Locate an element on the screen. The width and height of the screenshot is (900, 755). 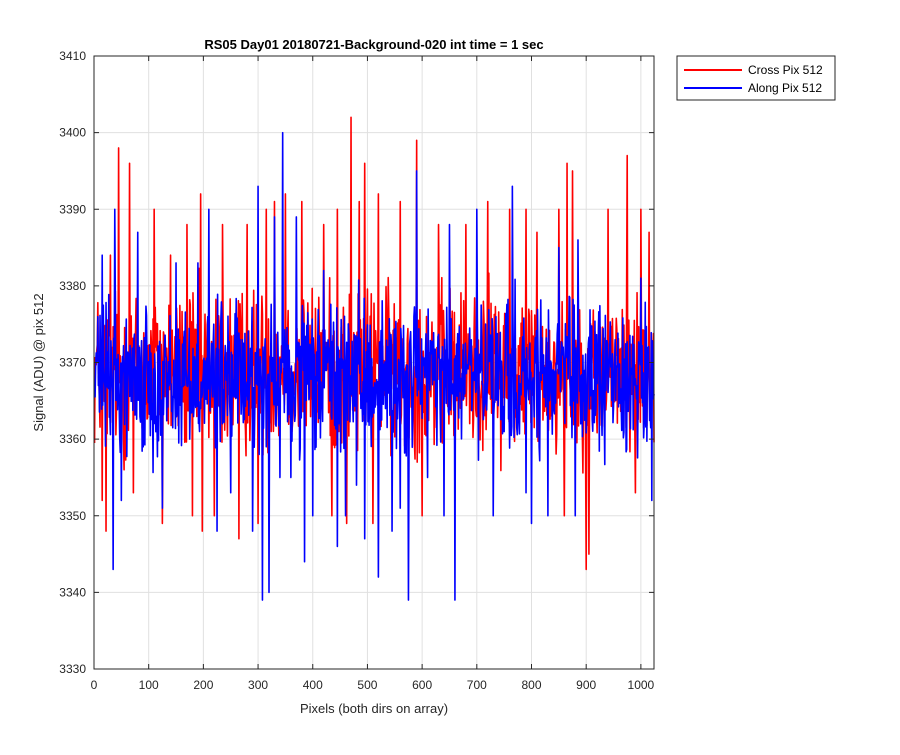
x-axis-label: Pixels (both dirs on array) is located at coordinates (374, 708).